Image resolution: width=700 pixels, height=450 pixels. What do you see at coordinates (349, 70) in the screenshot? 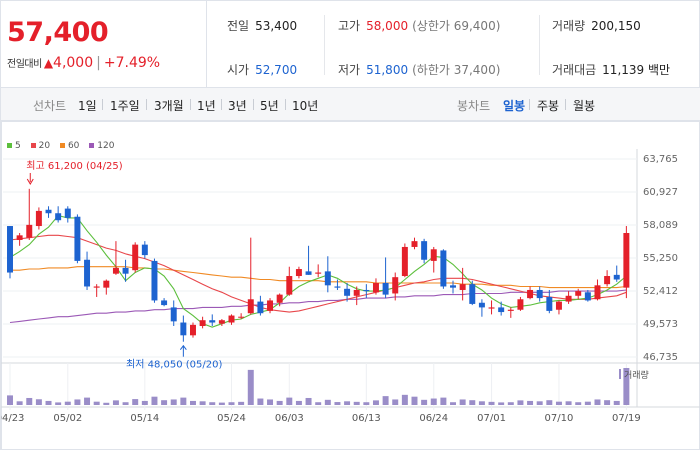
I see `stat-label: 저가` at bounding box center [349, 70].